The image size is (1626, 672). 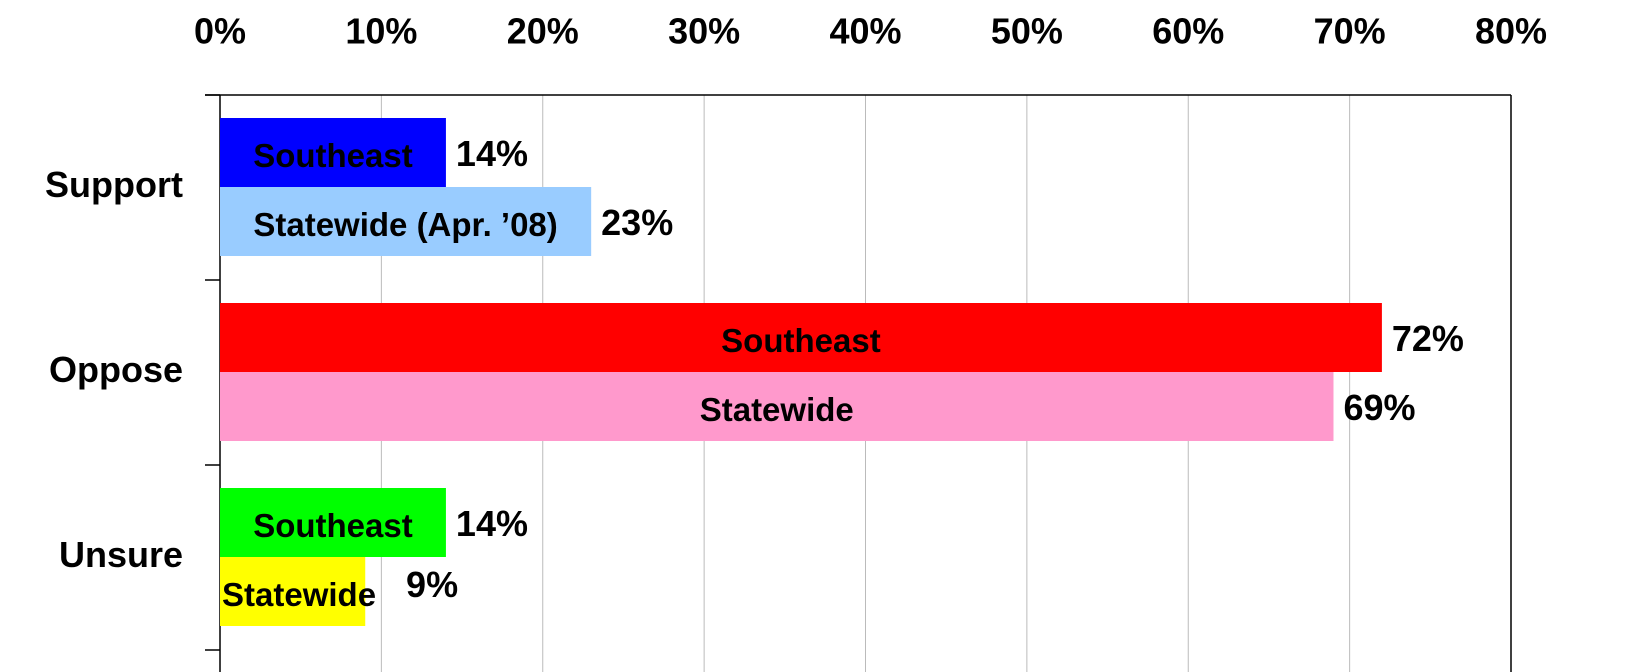 What do you see at coordinates (116, 369) in the screenshot?
I see `category-label: Oppose` at bounding box center [116, 369].